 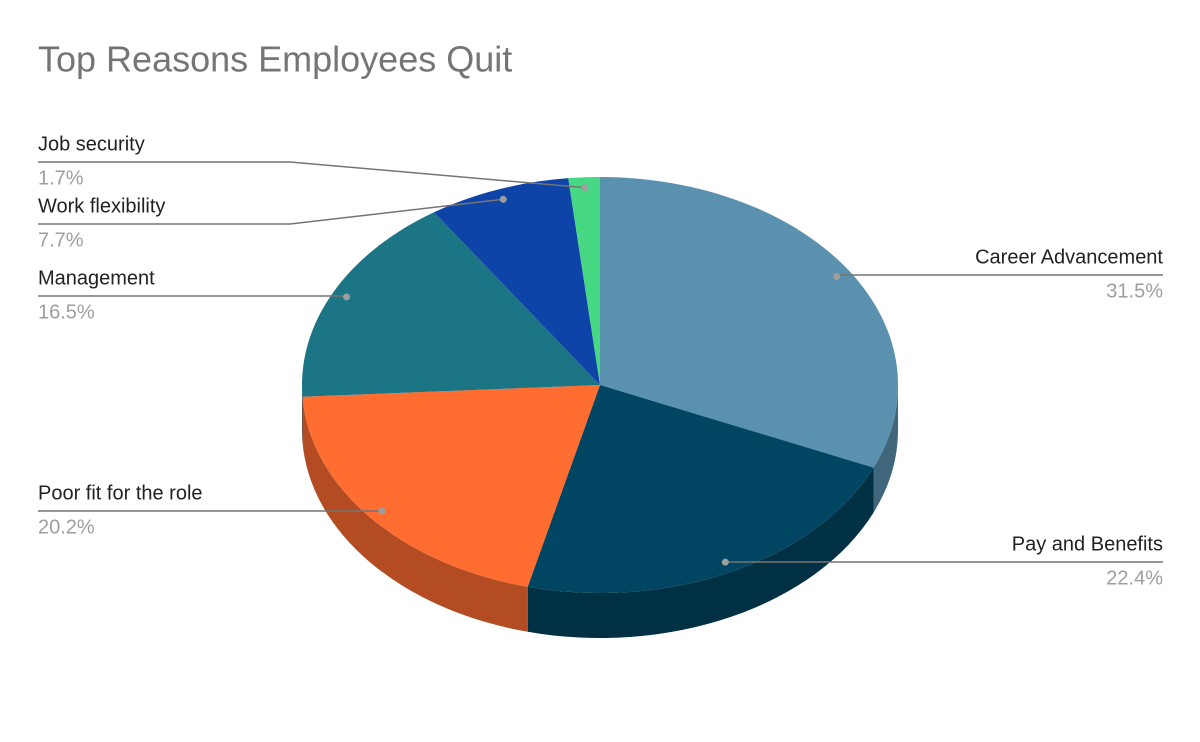 I want to click on slice-label: Career Advancement, so click(x=1069, y=257).